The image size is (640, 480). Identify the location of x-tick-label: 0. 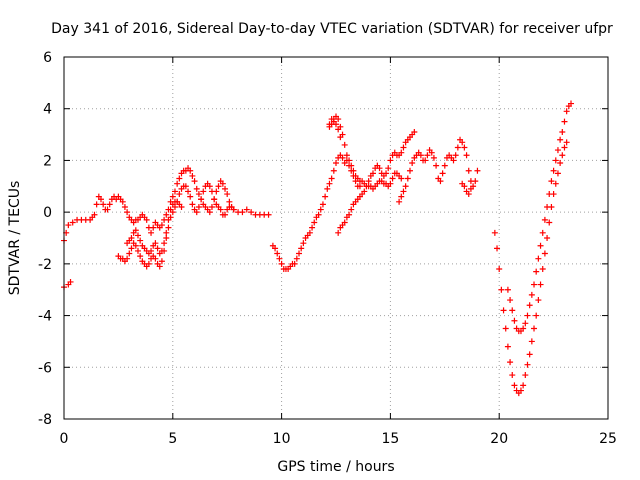
(64, 439).